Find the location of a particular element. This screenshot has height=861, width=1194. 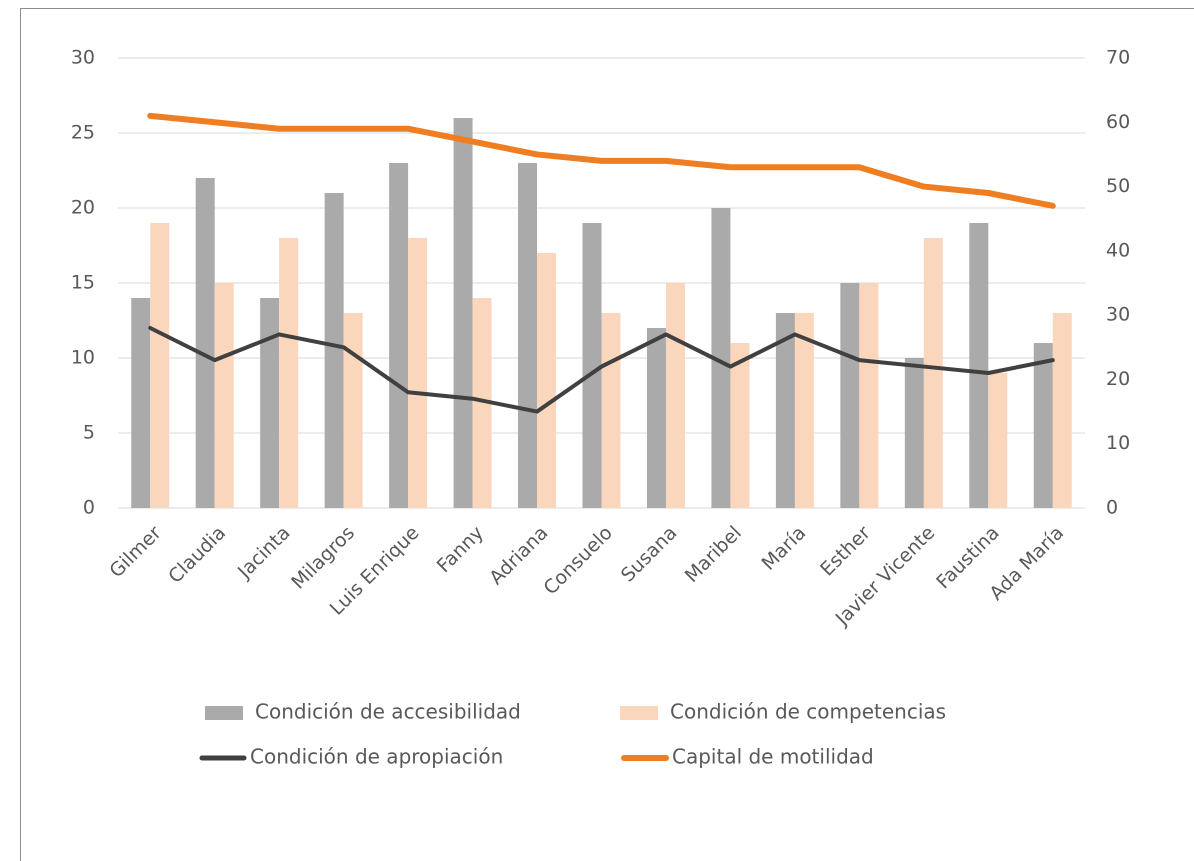

legend-label: Capital de motilidad is located at coordinates (773, 757).